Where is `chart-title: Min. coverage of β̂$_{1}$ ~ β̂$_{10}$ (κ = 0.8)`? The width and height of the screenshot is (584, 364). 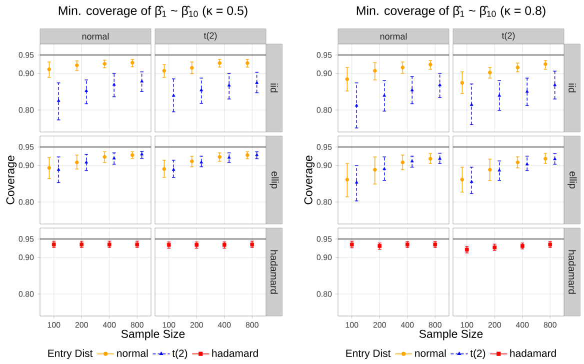
chart-title: Min. coverage of β̂$_{1}$ ~ β̂$_{10}$ (κ = 0.8) is located at coordinates (451, 12).